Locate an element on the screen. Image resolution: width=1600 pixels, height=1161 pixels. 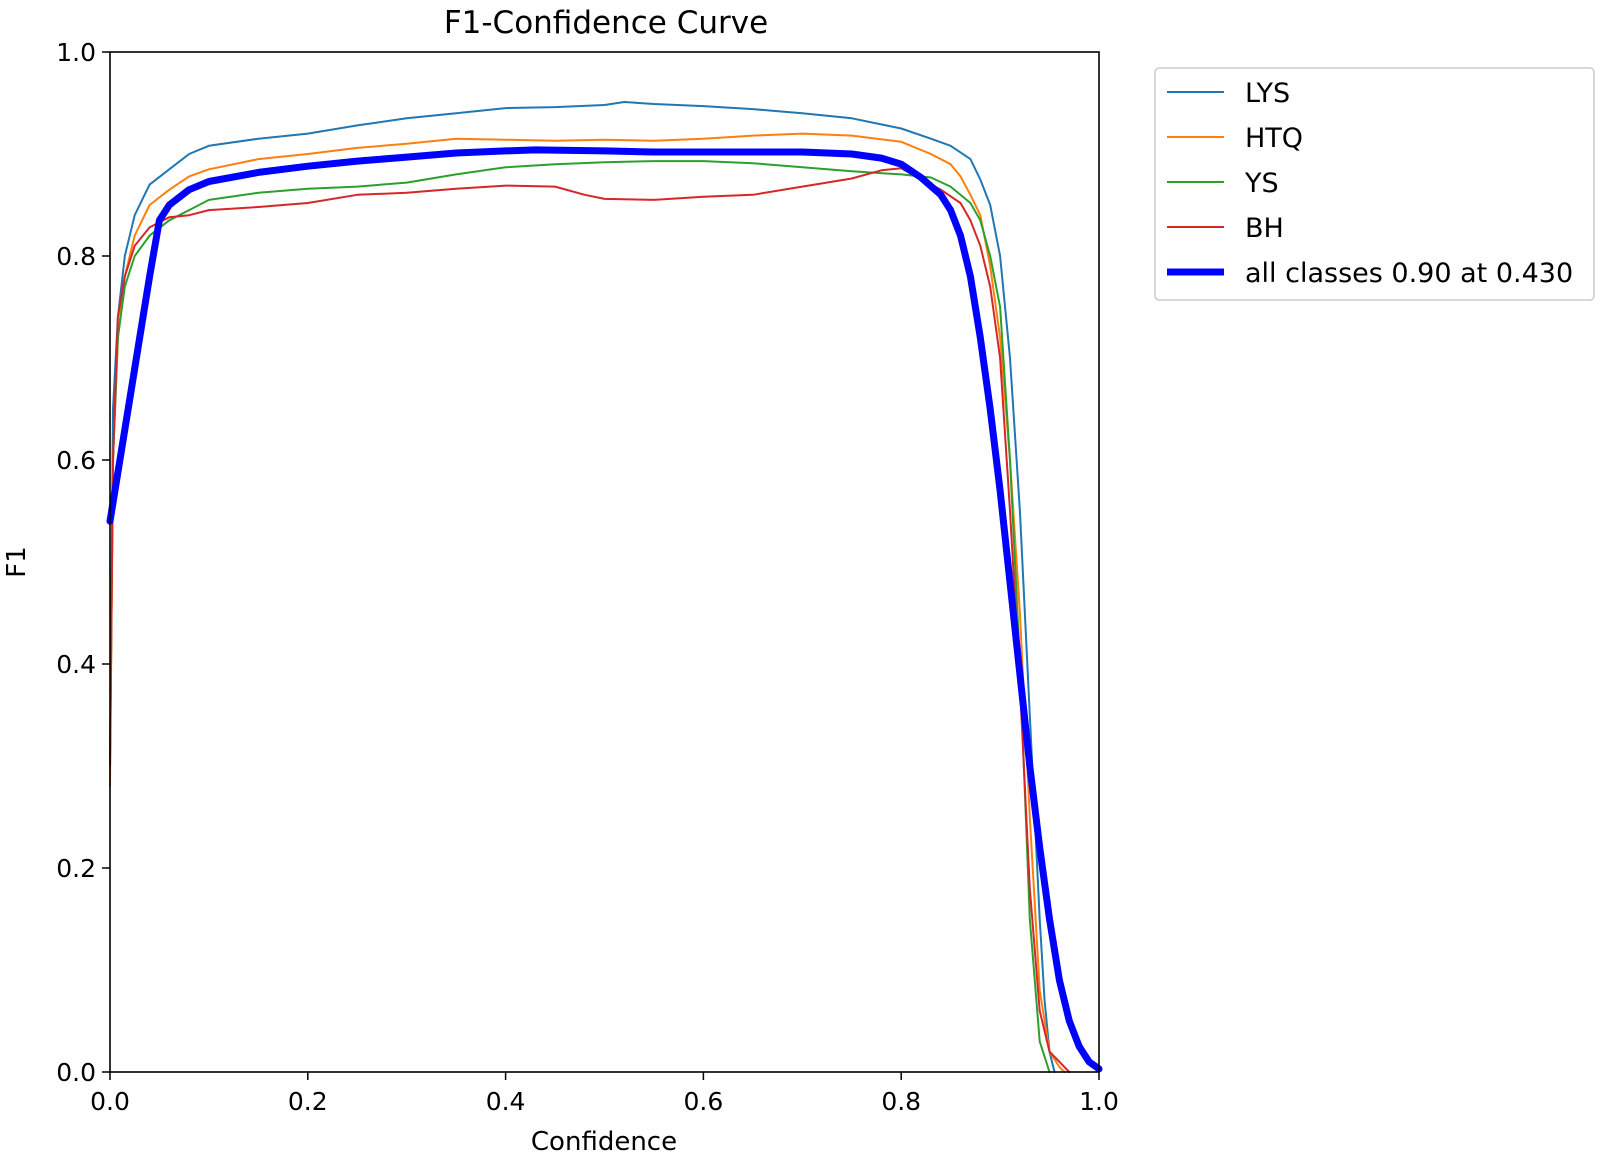
legend-label: all classes 0.90 at 0.430 is located at coordinates (1409, 273).